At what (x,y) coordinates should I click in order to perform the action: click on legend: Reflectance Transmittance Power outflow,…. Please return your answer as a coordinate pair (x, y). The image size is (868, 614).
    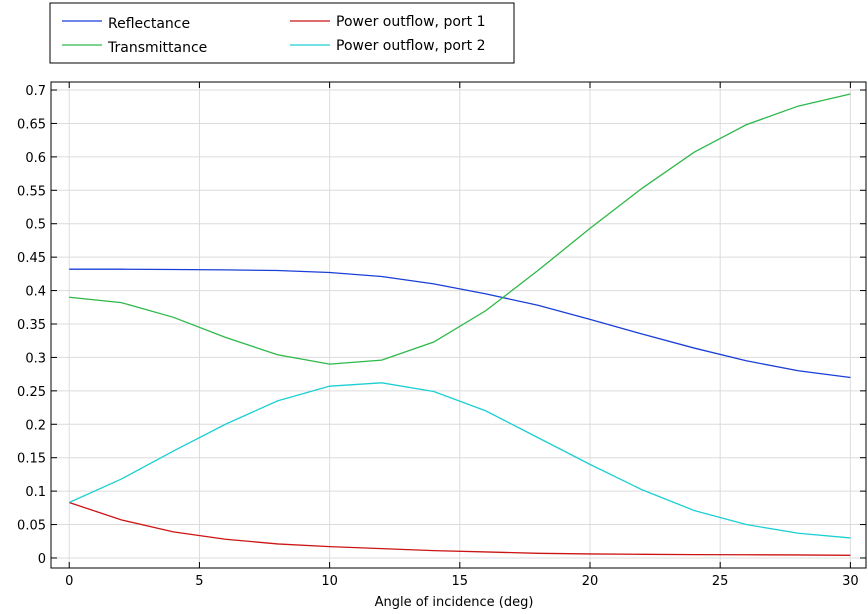
    Looking at the image, I should click on (282, 33).